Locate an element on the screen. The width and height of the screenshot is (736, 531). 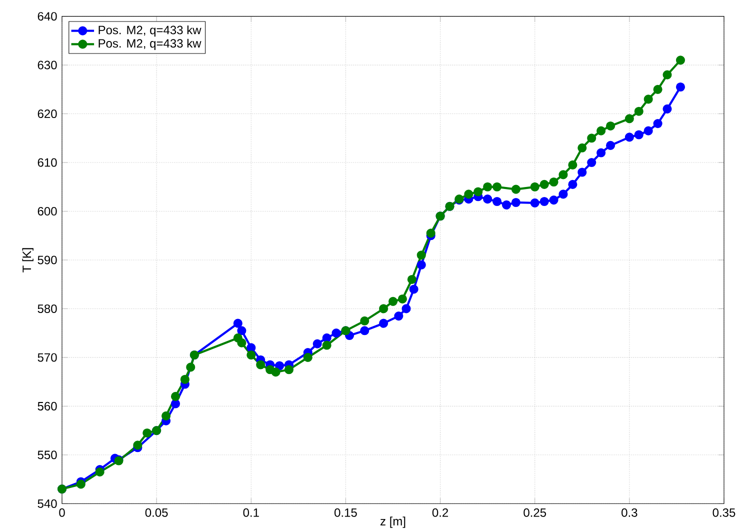
x-tick-label: 0.25 is located at coordinates (535, 512).